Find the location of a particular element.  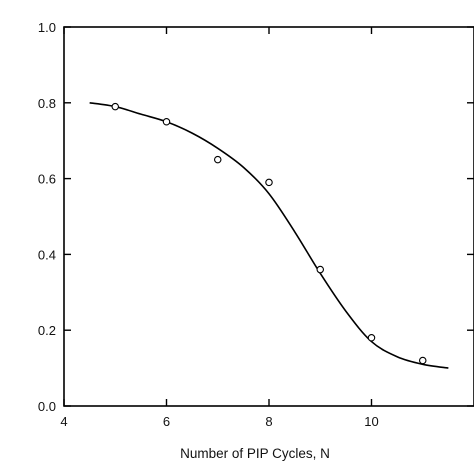

x-axis-title: Number of PIP Cycles, N is located at coordinates (255, 453).